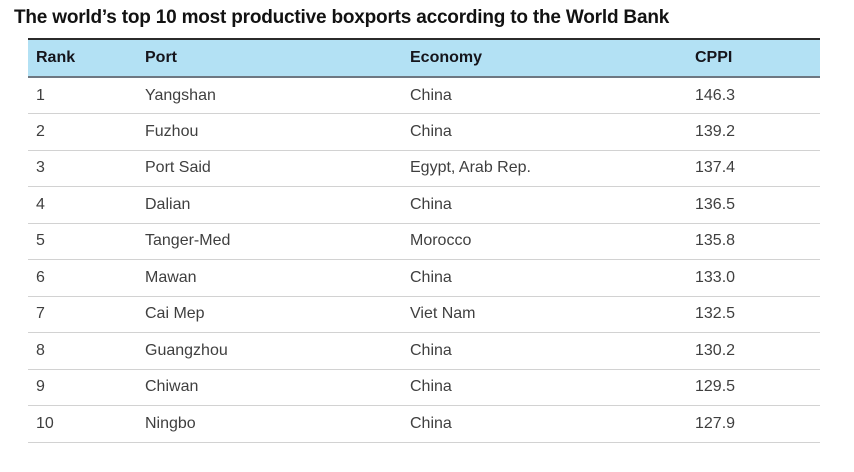 This screenshot has width=854, height=472. I want to click on cell-cppi: 137.4, so click(757, 168).